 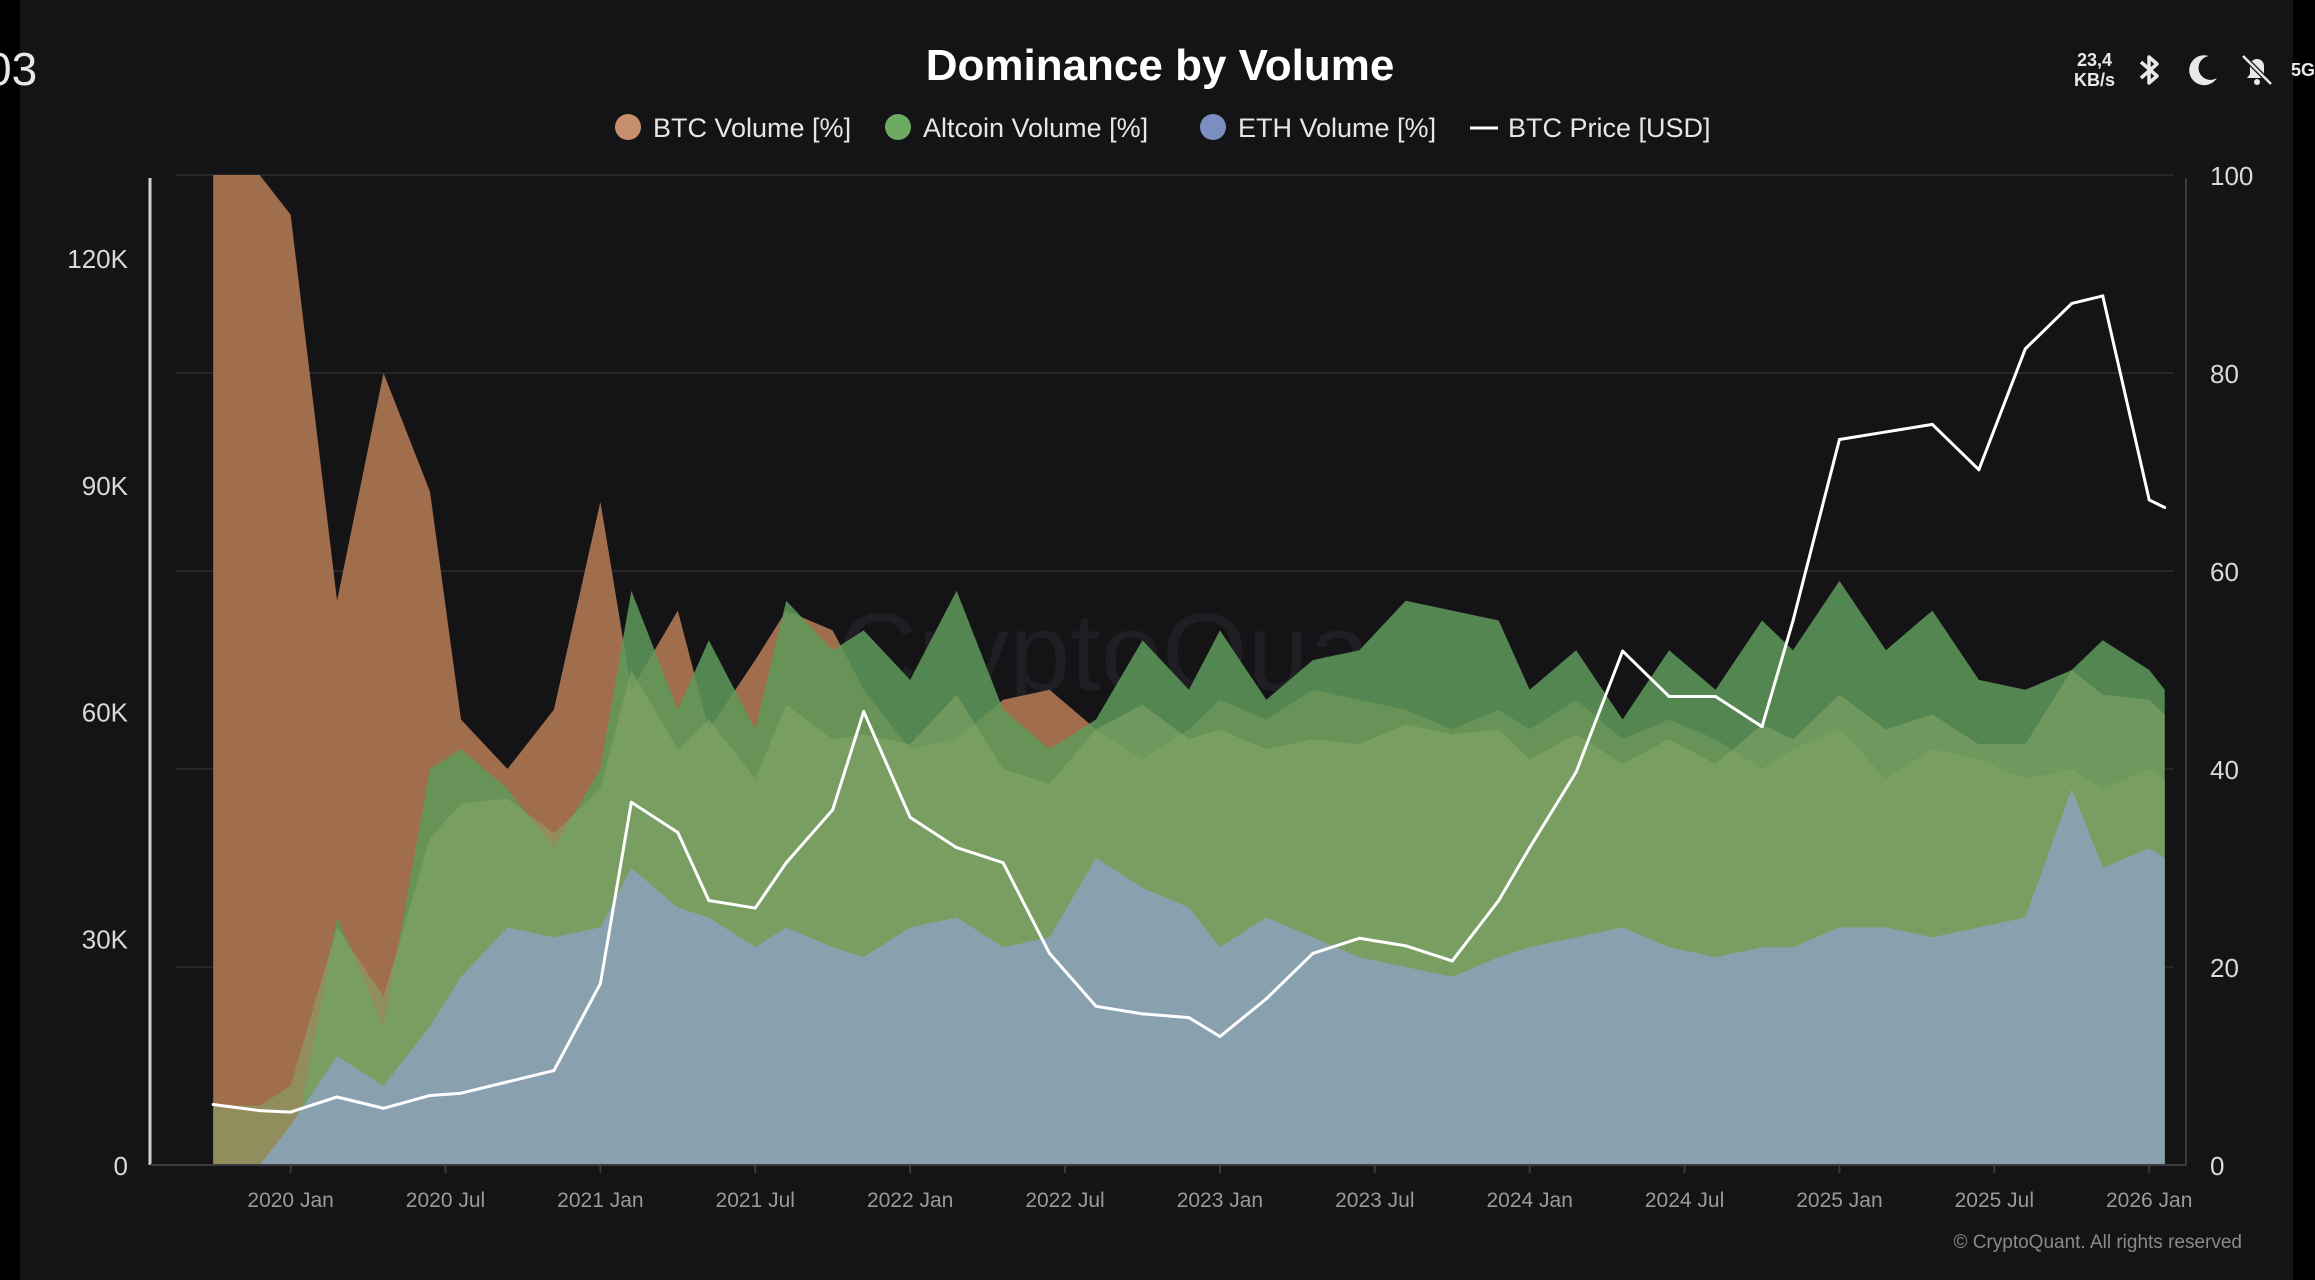 What do you see at coordinates (105, 713) in the screenshot?
I see `left-axis-tick-label: 60K` at bounding box center [105, 713].